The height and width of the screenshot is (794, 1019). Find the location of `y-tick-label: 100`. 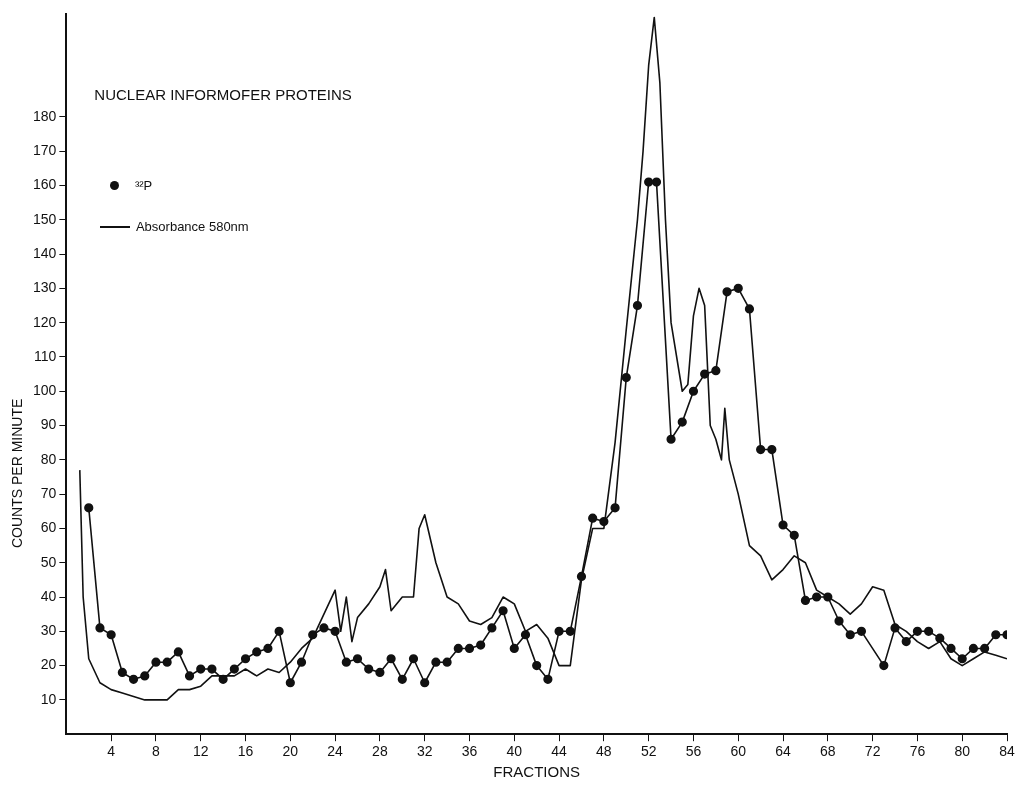

y-tick-label: 100 is located at coordinates (45, 390).